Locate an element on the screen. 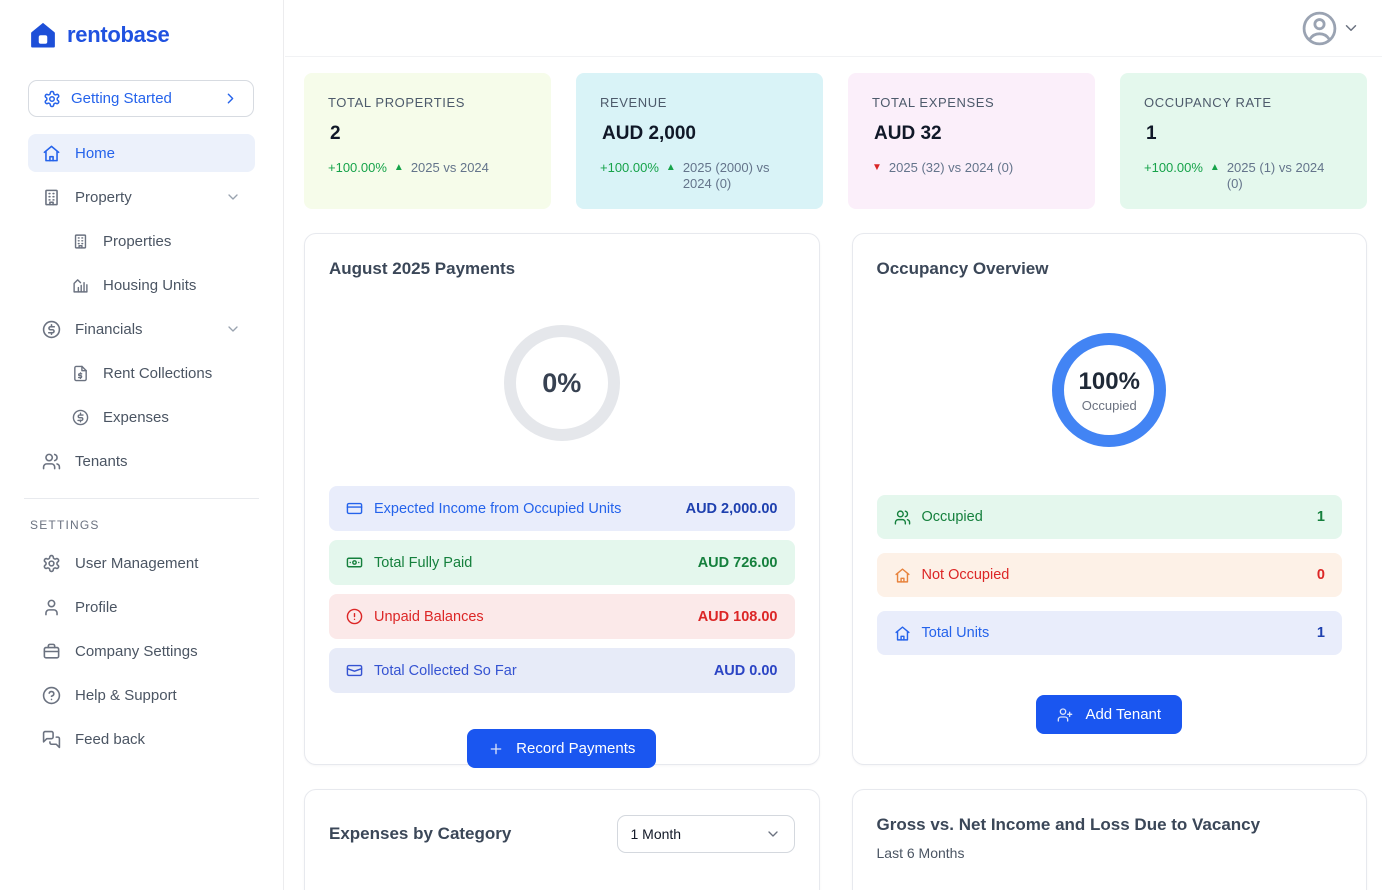 Image resolution: width=1382 pixels, height=890 pixels. sidebar-item-housing-units: Housing Units is located at coordinates (141, 285).